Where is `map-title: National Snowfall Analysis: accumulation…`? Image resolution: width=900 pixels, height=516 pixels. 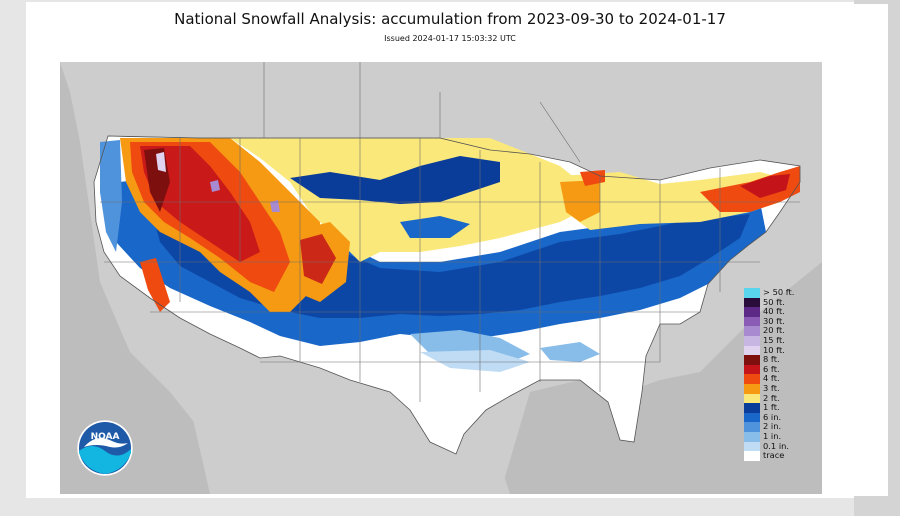 map-title: National Snowfall Analysis: accumulation… is located at coordinates (450, 19).